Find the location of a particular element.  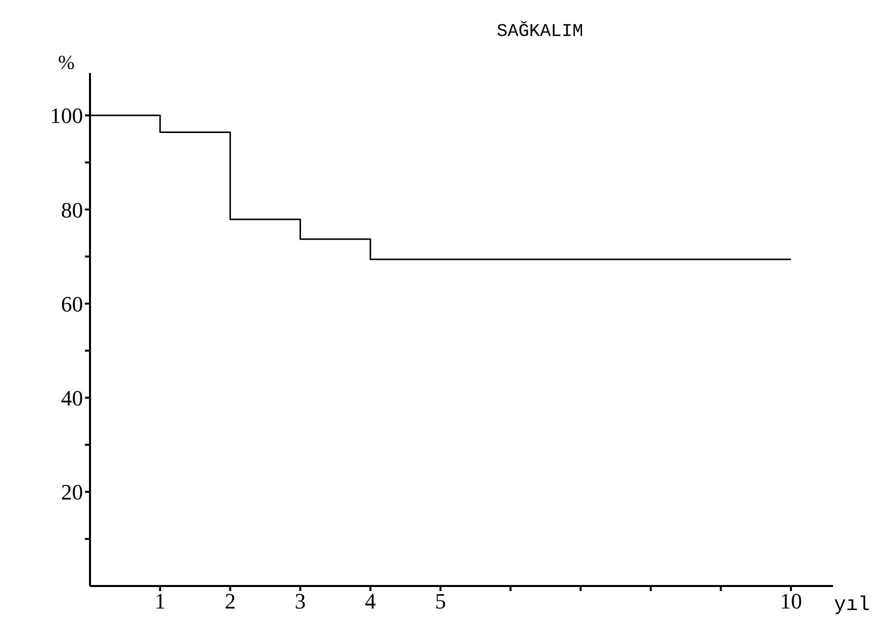

y-tick-label: 60 is located at coordinates (72, 303).